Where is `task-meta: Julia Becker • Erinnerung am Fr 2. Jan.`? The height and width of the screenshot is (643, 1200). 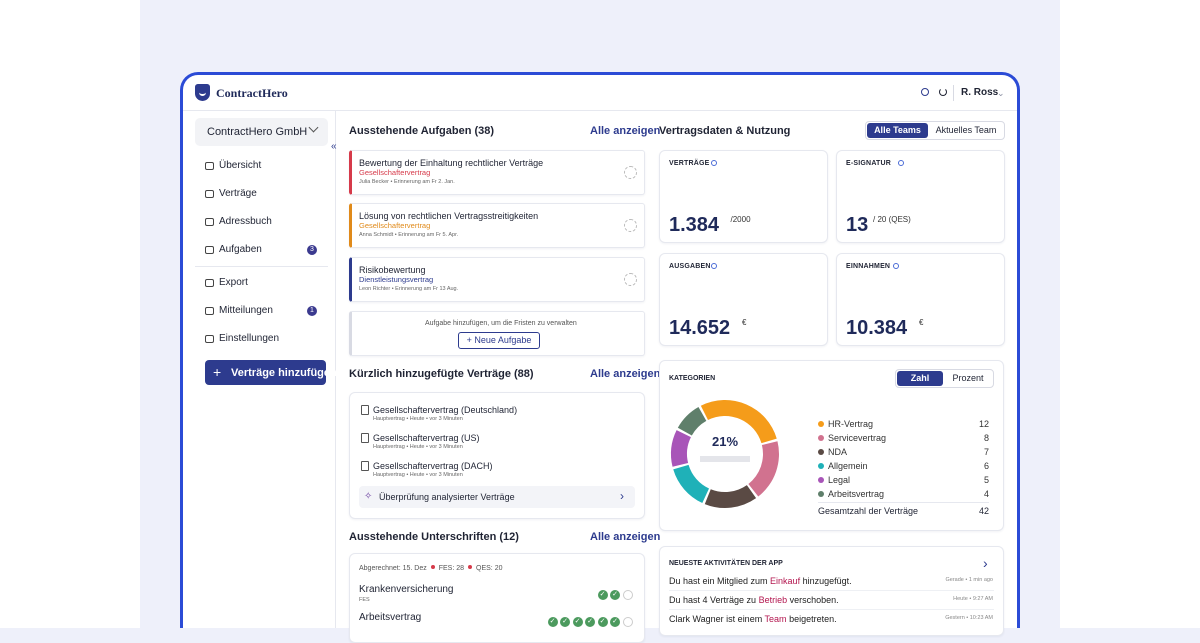 task-meta: Julia Becker • Erinnerung am Fr 2. Jan. is located at coordinates (407, 182).